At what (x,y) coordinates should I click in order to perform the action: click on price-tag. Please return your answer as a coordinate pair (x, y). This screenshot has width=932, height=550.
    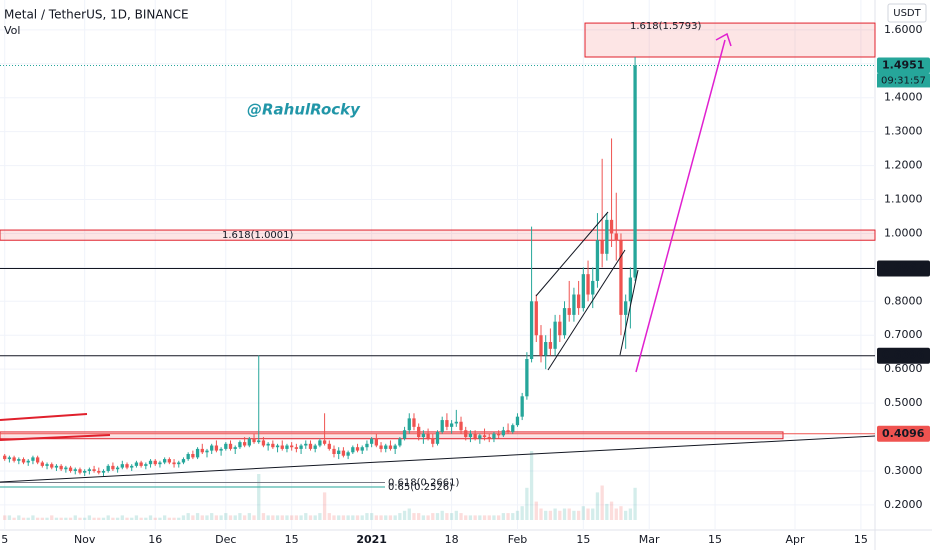
    Looking at the image, I should click on (903, 355).